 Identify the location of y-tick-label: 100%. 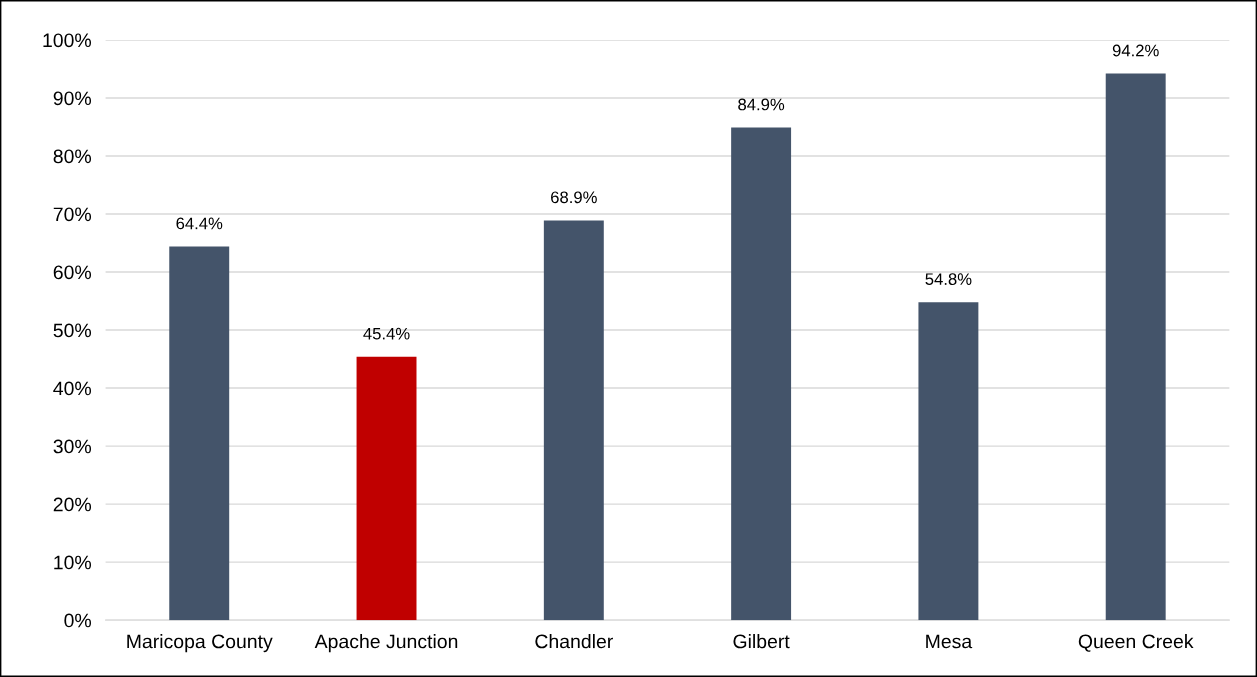
(67, 40).